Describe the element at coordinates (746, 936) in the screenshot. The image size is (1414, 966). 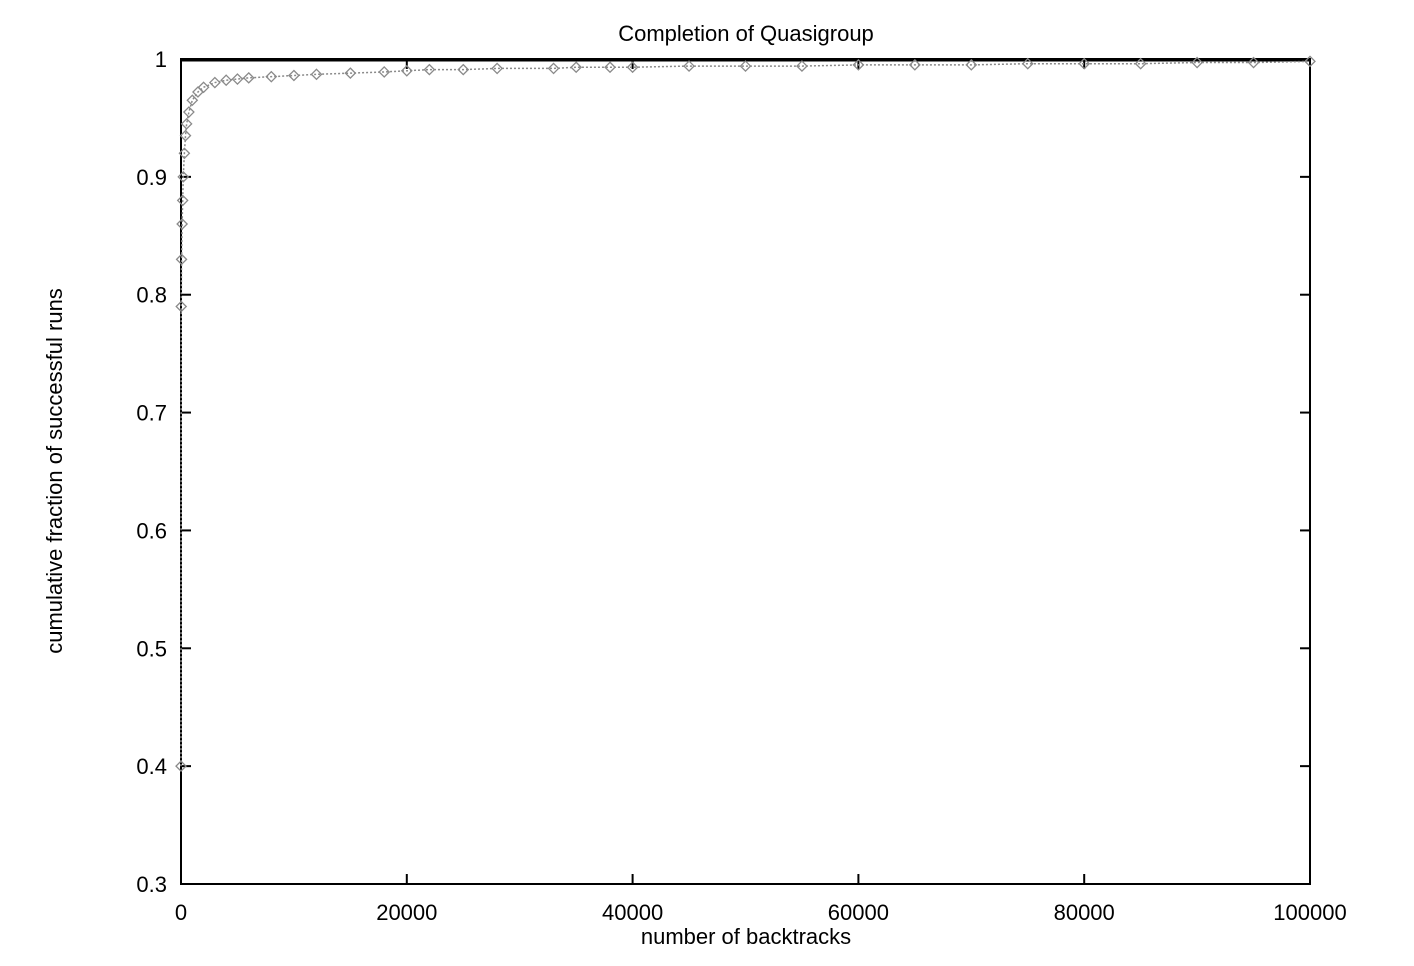
I see `x-axis-label: number of backtracks` at that location.